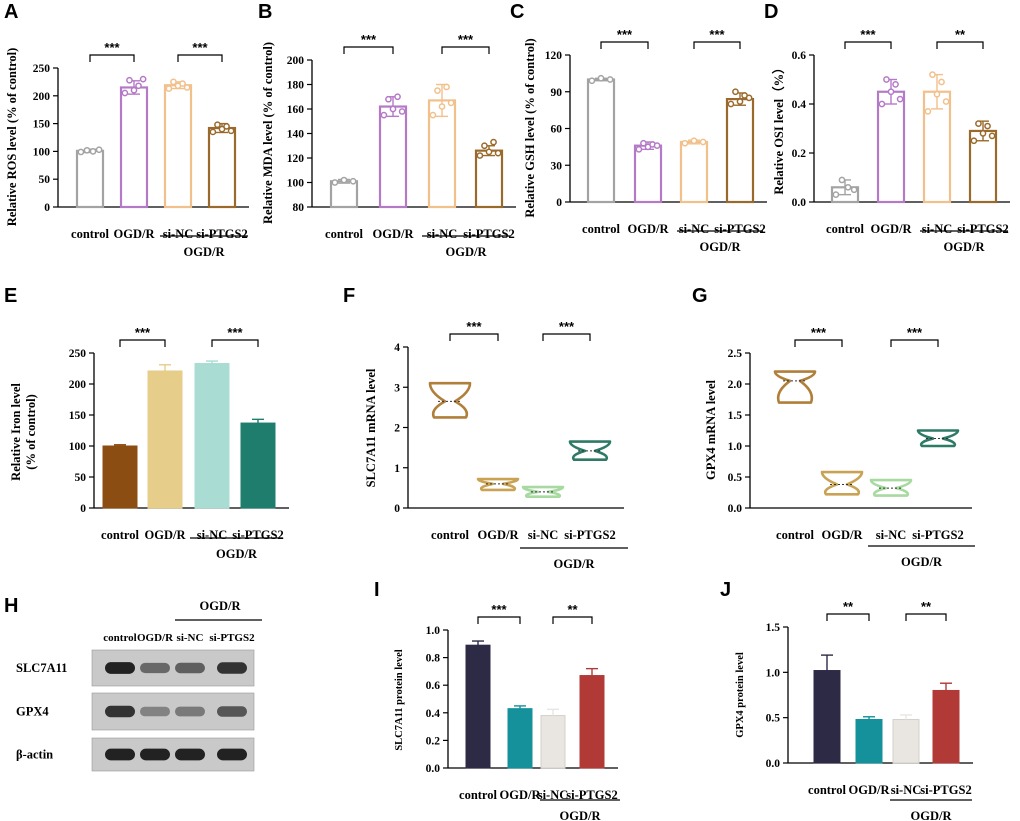 This screenshot has height=821, width=1020. I want to click on panel-b-sig-label: ***, so click(369, 39).